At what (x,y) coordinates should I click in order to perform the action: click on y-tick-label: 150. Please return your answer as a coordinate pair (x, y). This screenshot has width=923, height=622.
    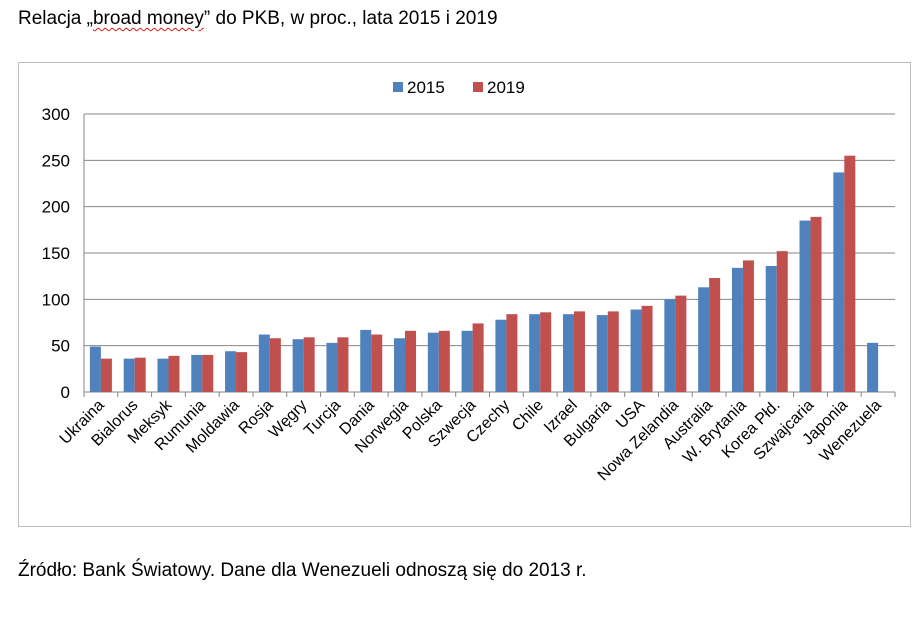
    Looking at the image, I should click on (56, 253).